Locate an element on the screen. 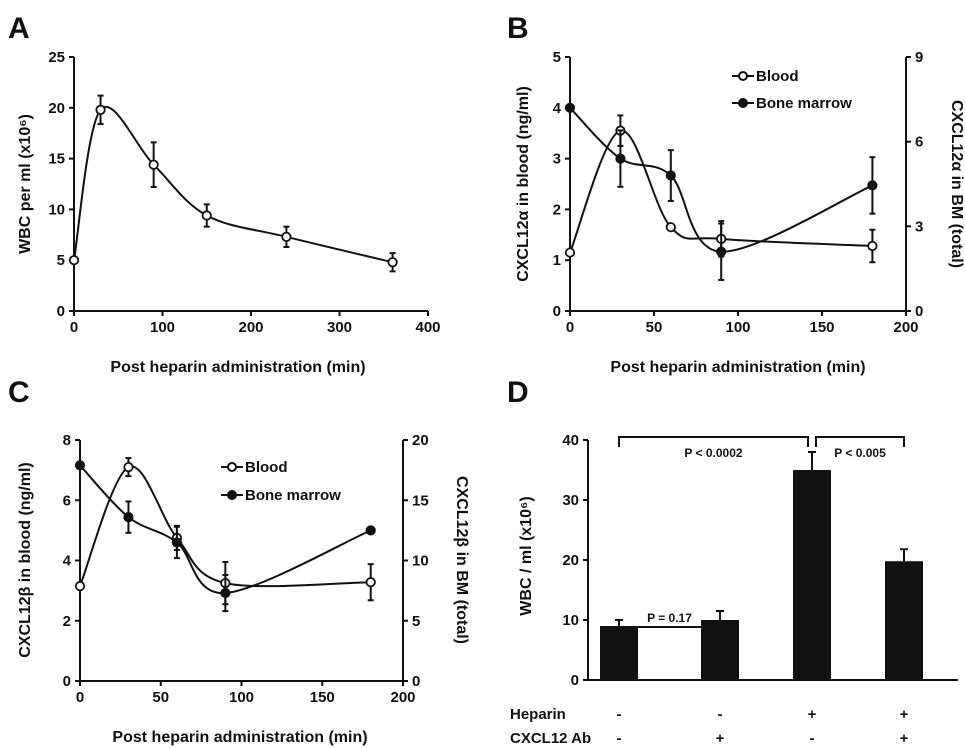 The height and width of the screenshot is (748, 965). y-tick-label: 15 is located at coordinates (56, 159).